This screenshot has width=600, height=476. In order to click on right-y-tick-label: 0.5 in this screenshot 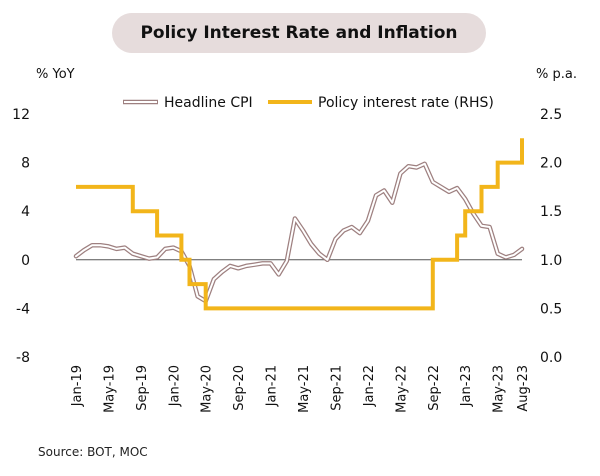, I will do `click(551, 309)`.